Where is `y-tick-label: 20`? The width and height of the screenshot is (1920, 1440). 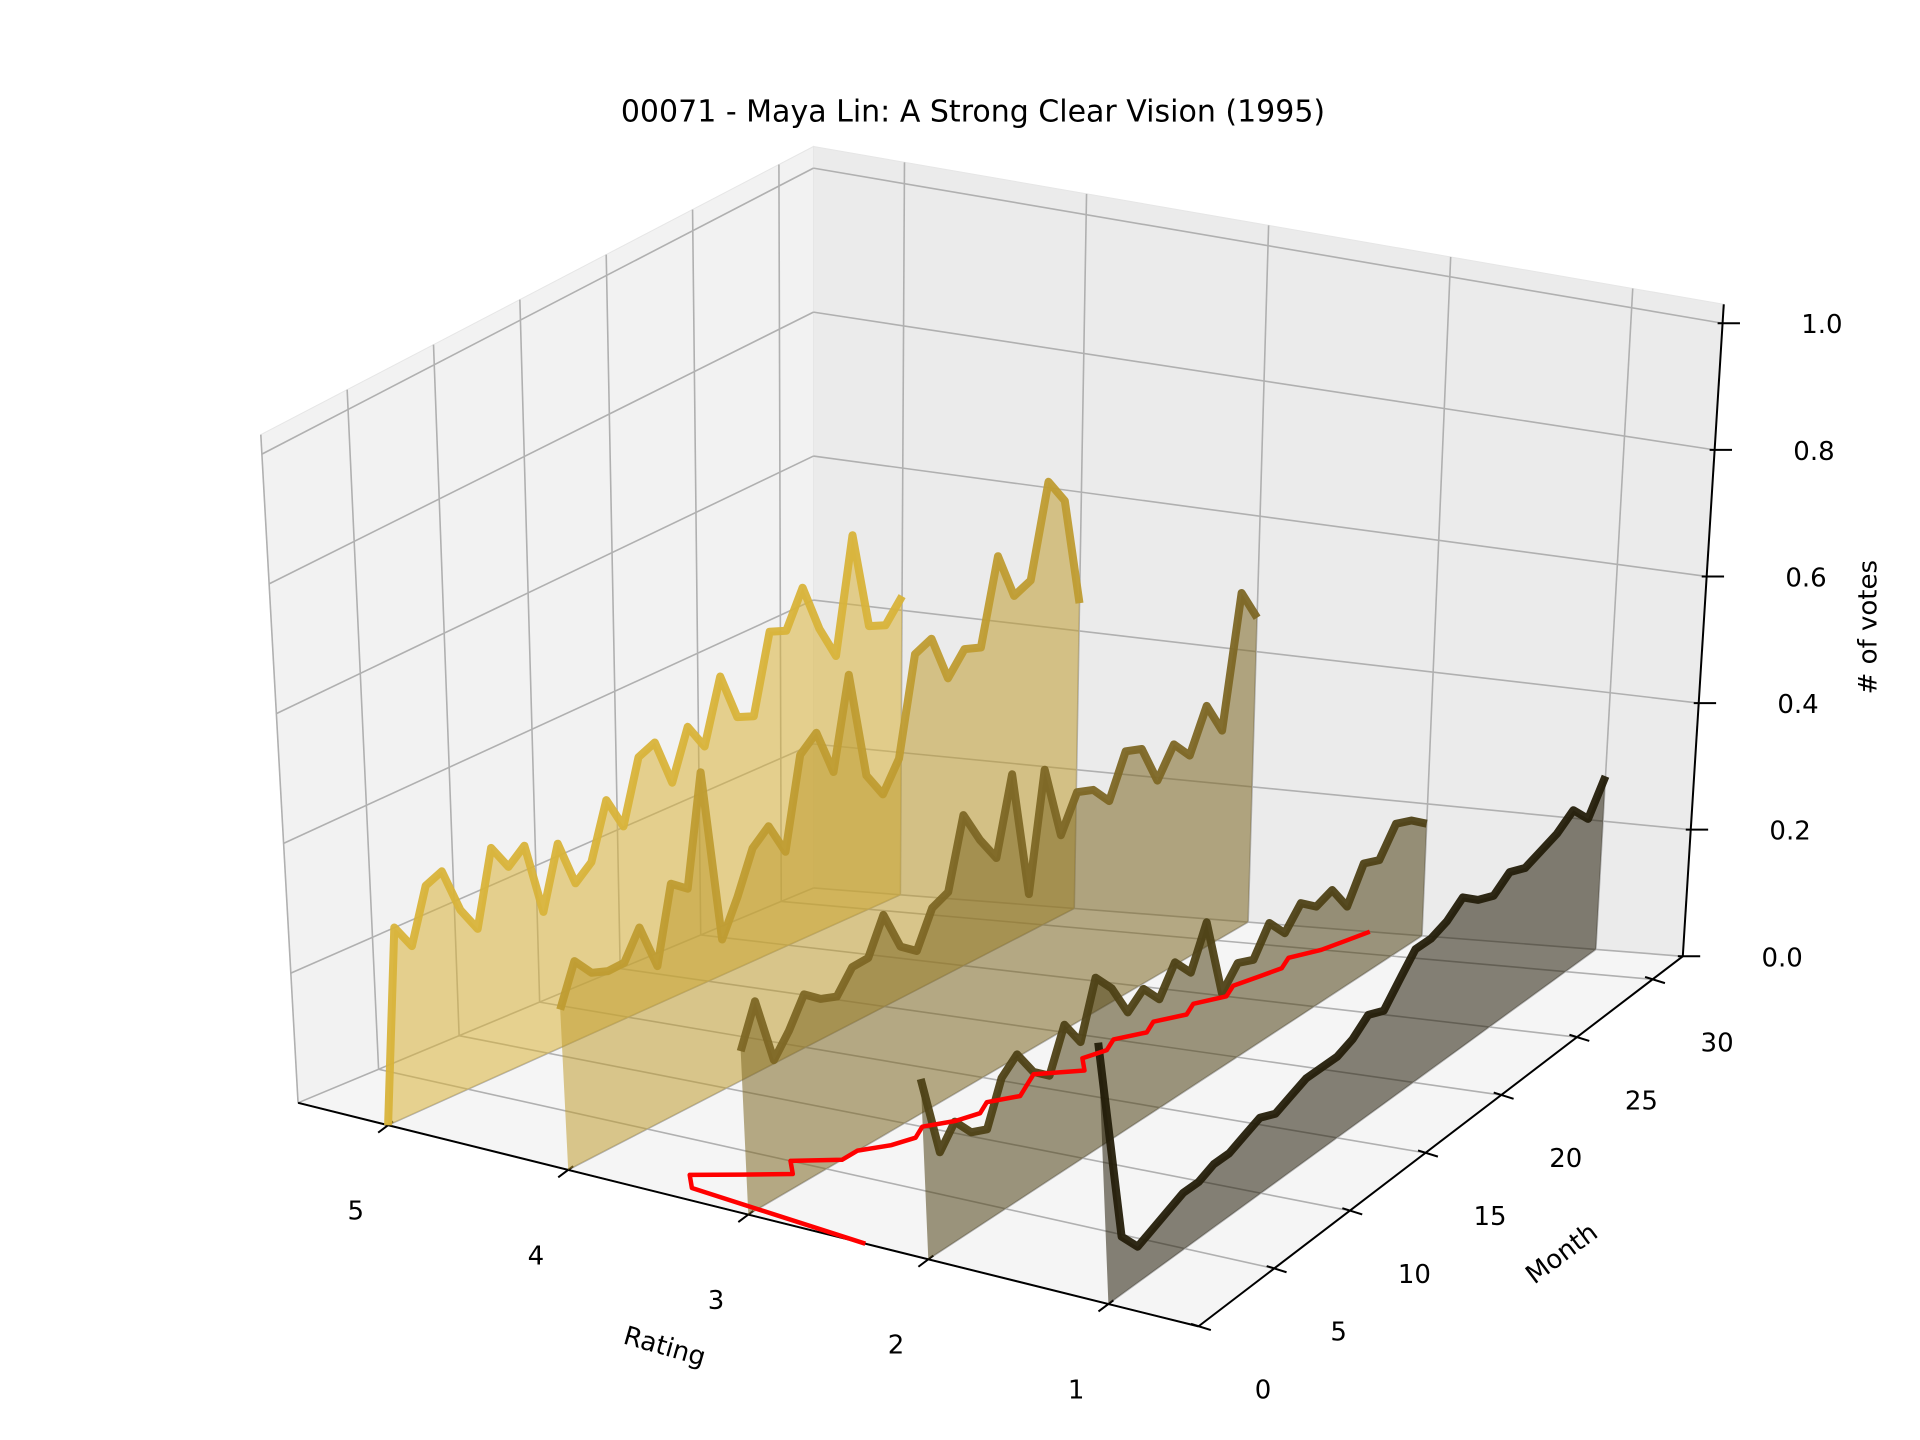
y-tick-label: 20 is located at coordinates (1565, 1159).